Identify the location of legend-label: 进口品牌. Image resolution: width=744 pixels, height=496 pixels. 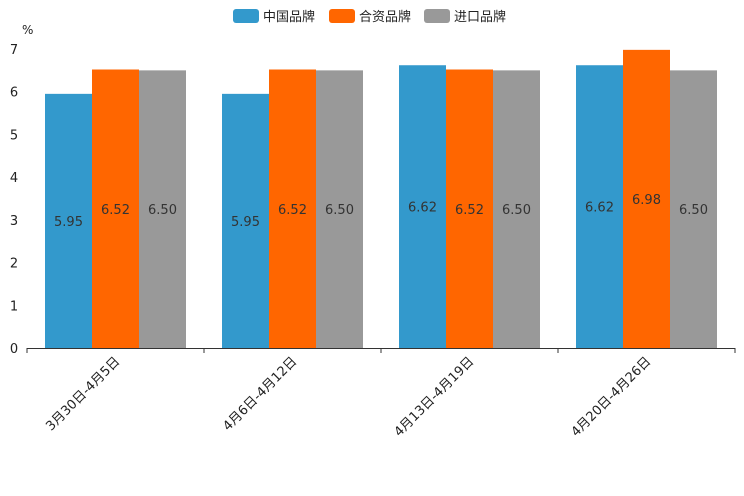
(480, 17).